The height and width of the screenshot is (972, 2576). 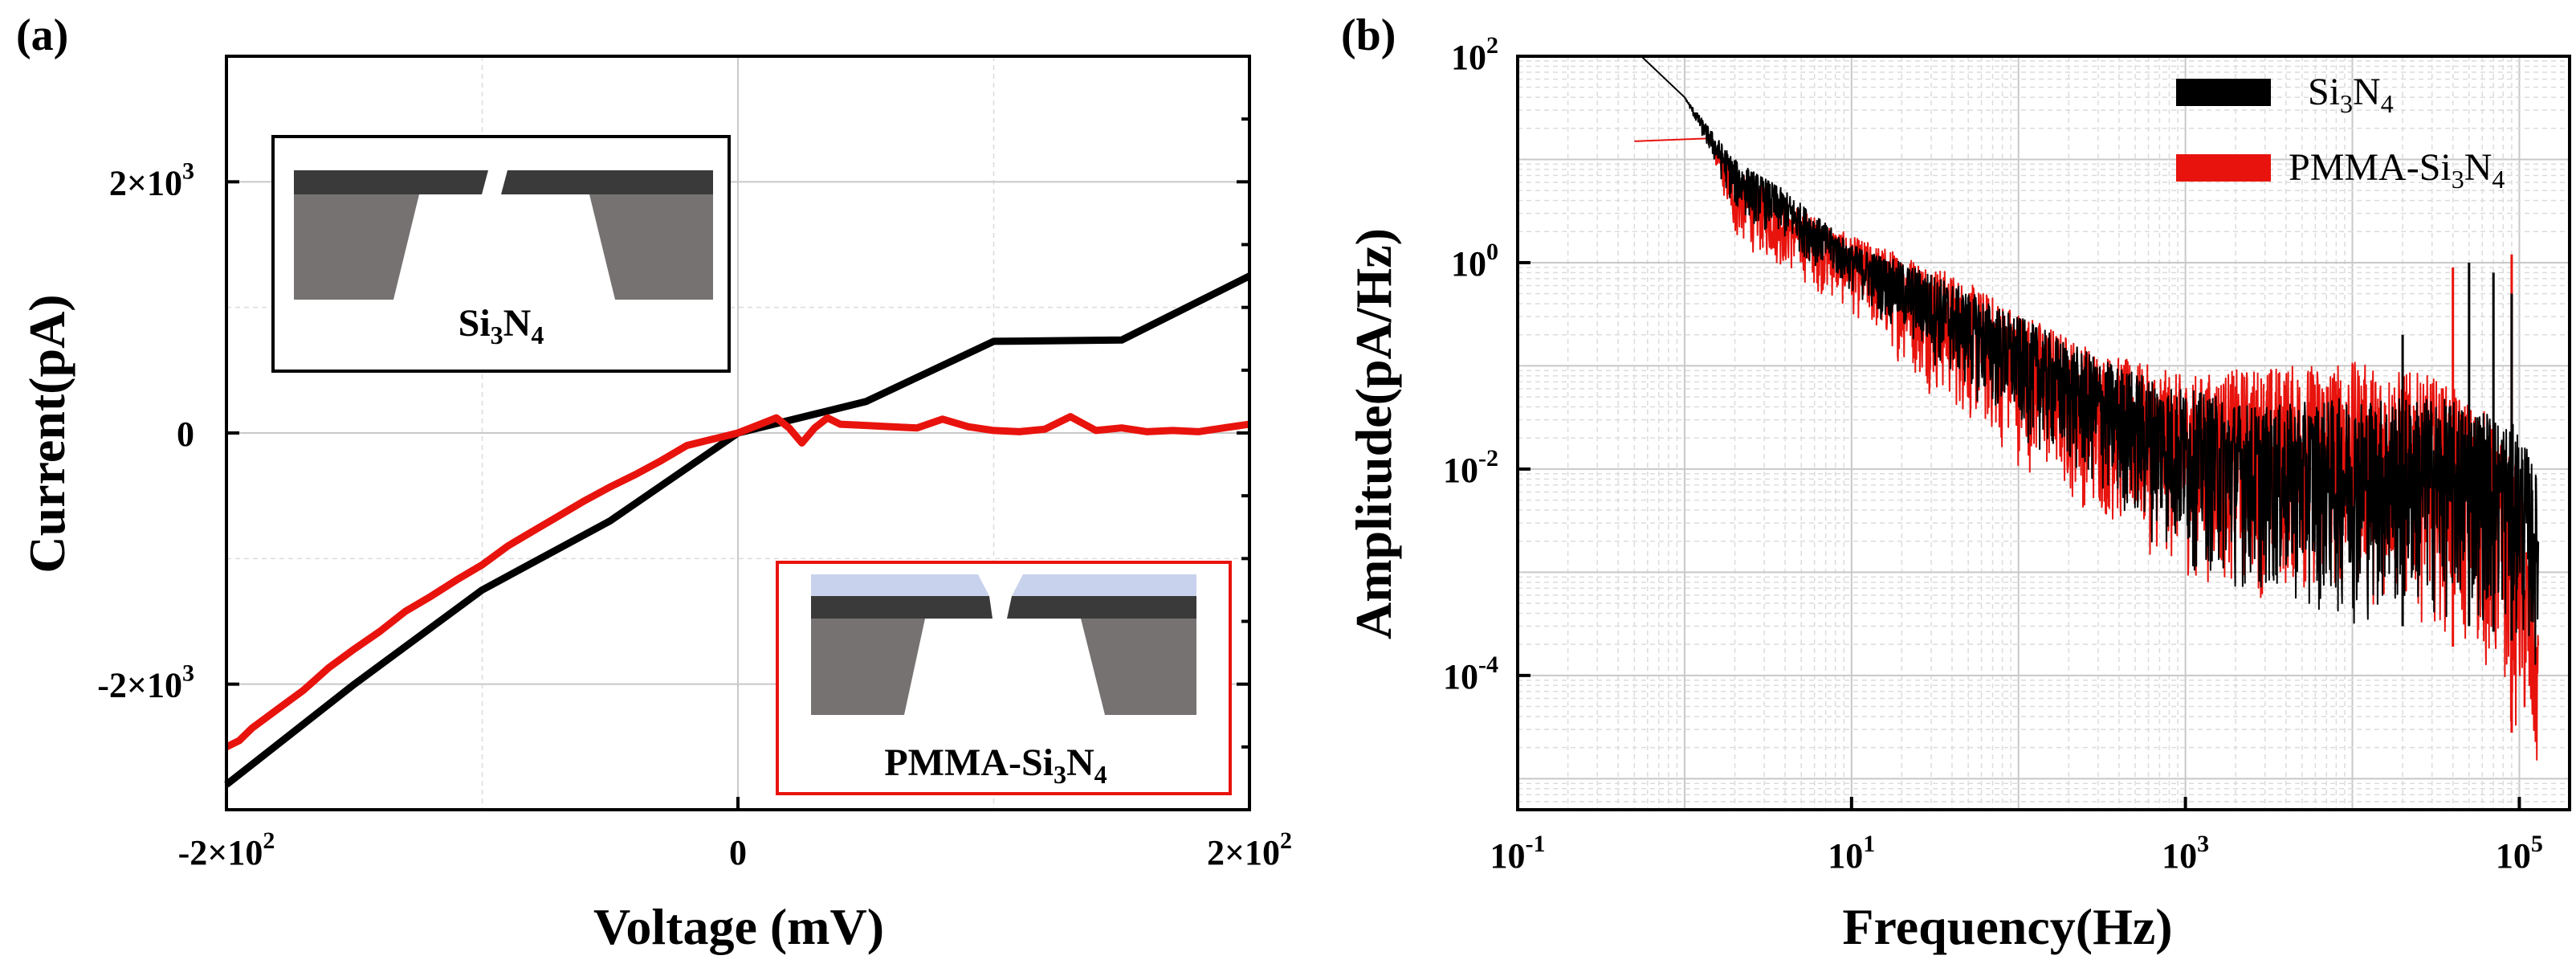 I want to click on inset-si3n4: Si3N4, so click(x=501, y=254).